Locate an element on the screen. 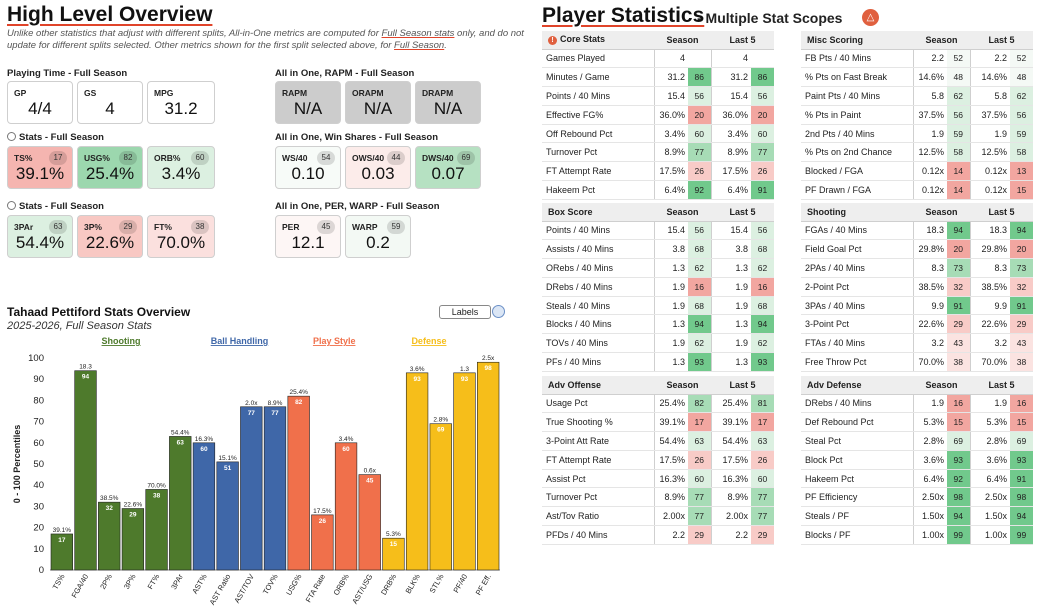 This screenshot has width=1044, height=613. bar-stat-label: 1.3 is located at coordinates (464, 369).